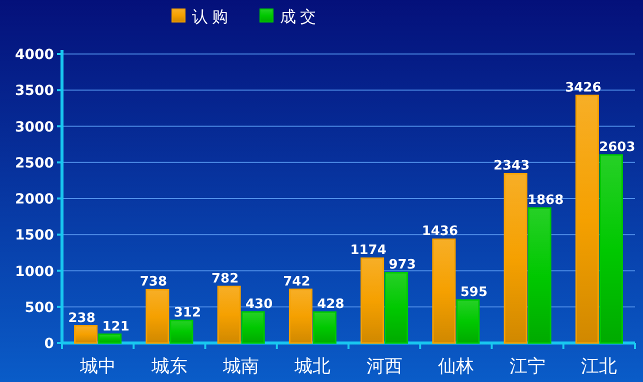 This screenshot has height=382, width=643. Describe the element at coordinates (440, 232) in the screenshot. I see `data-label: 1436` at that location.